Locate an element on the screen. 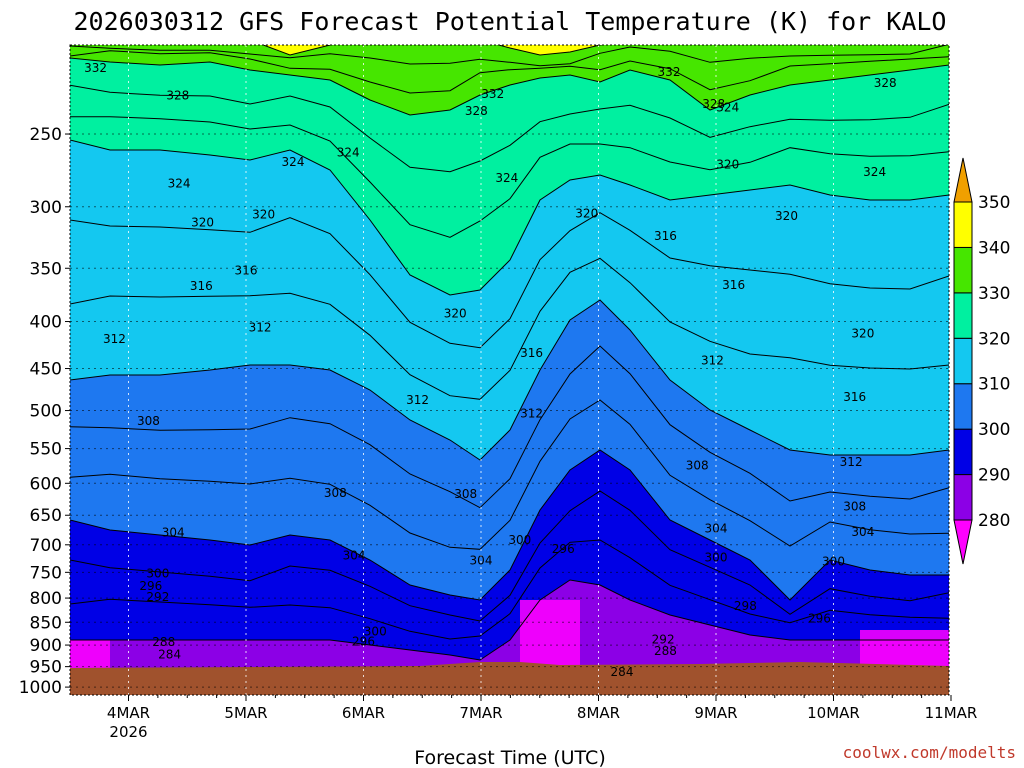  x-tick-label: 9MAR is located at coordinates (715, 713).